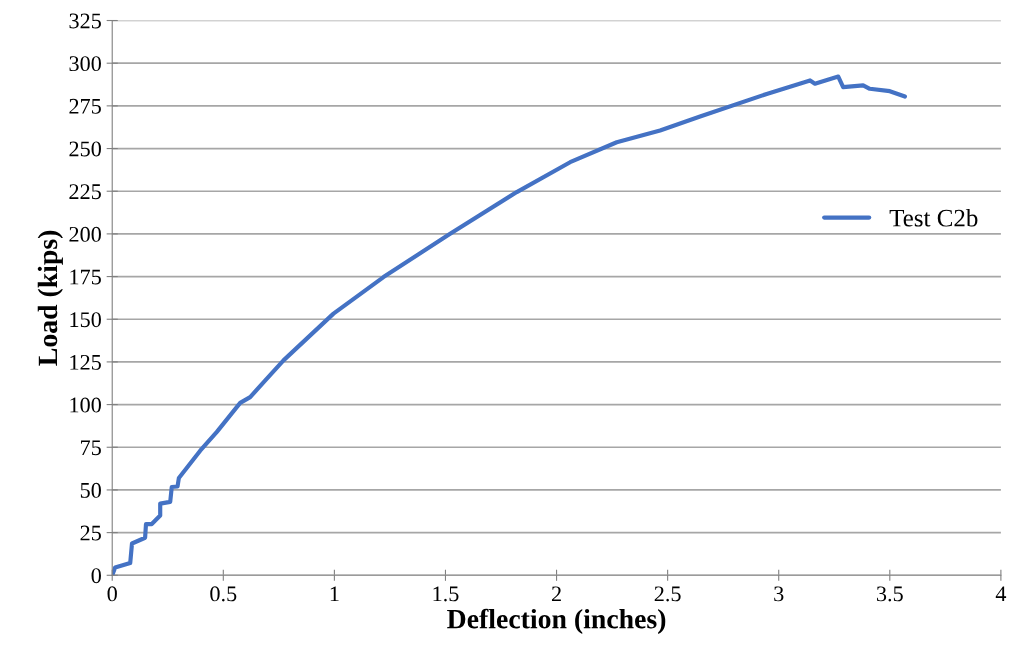 This screenshot has height=662, width=1011. I want to click on y-tick-label: 175, so click(85, 277).